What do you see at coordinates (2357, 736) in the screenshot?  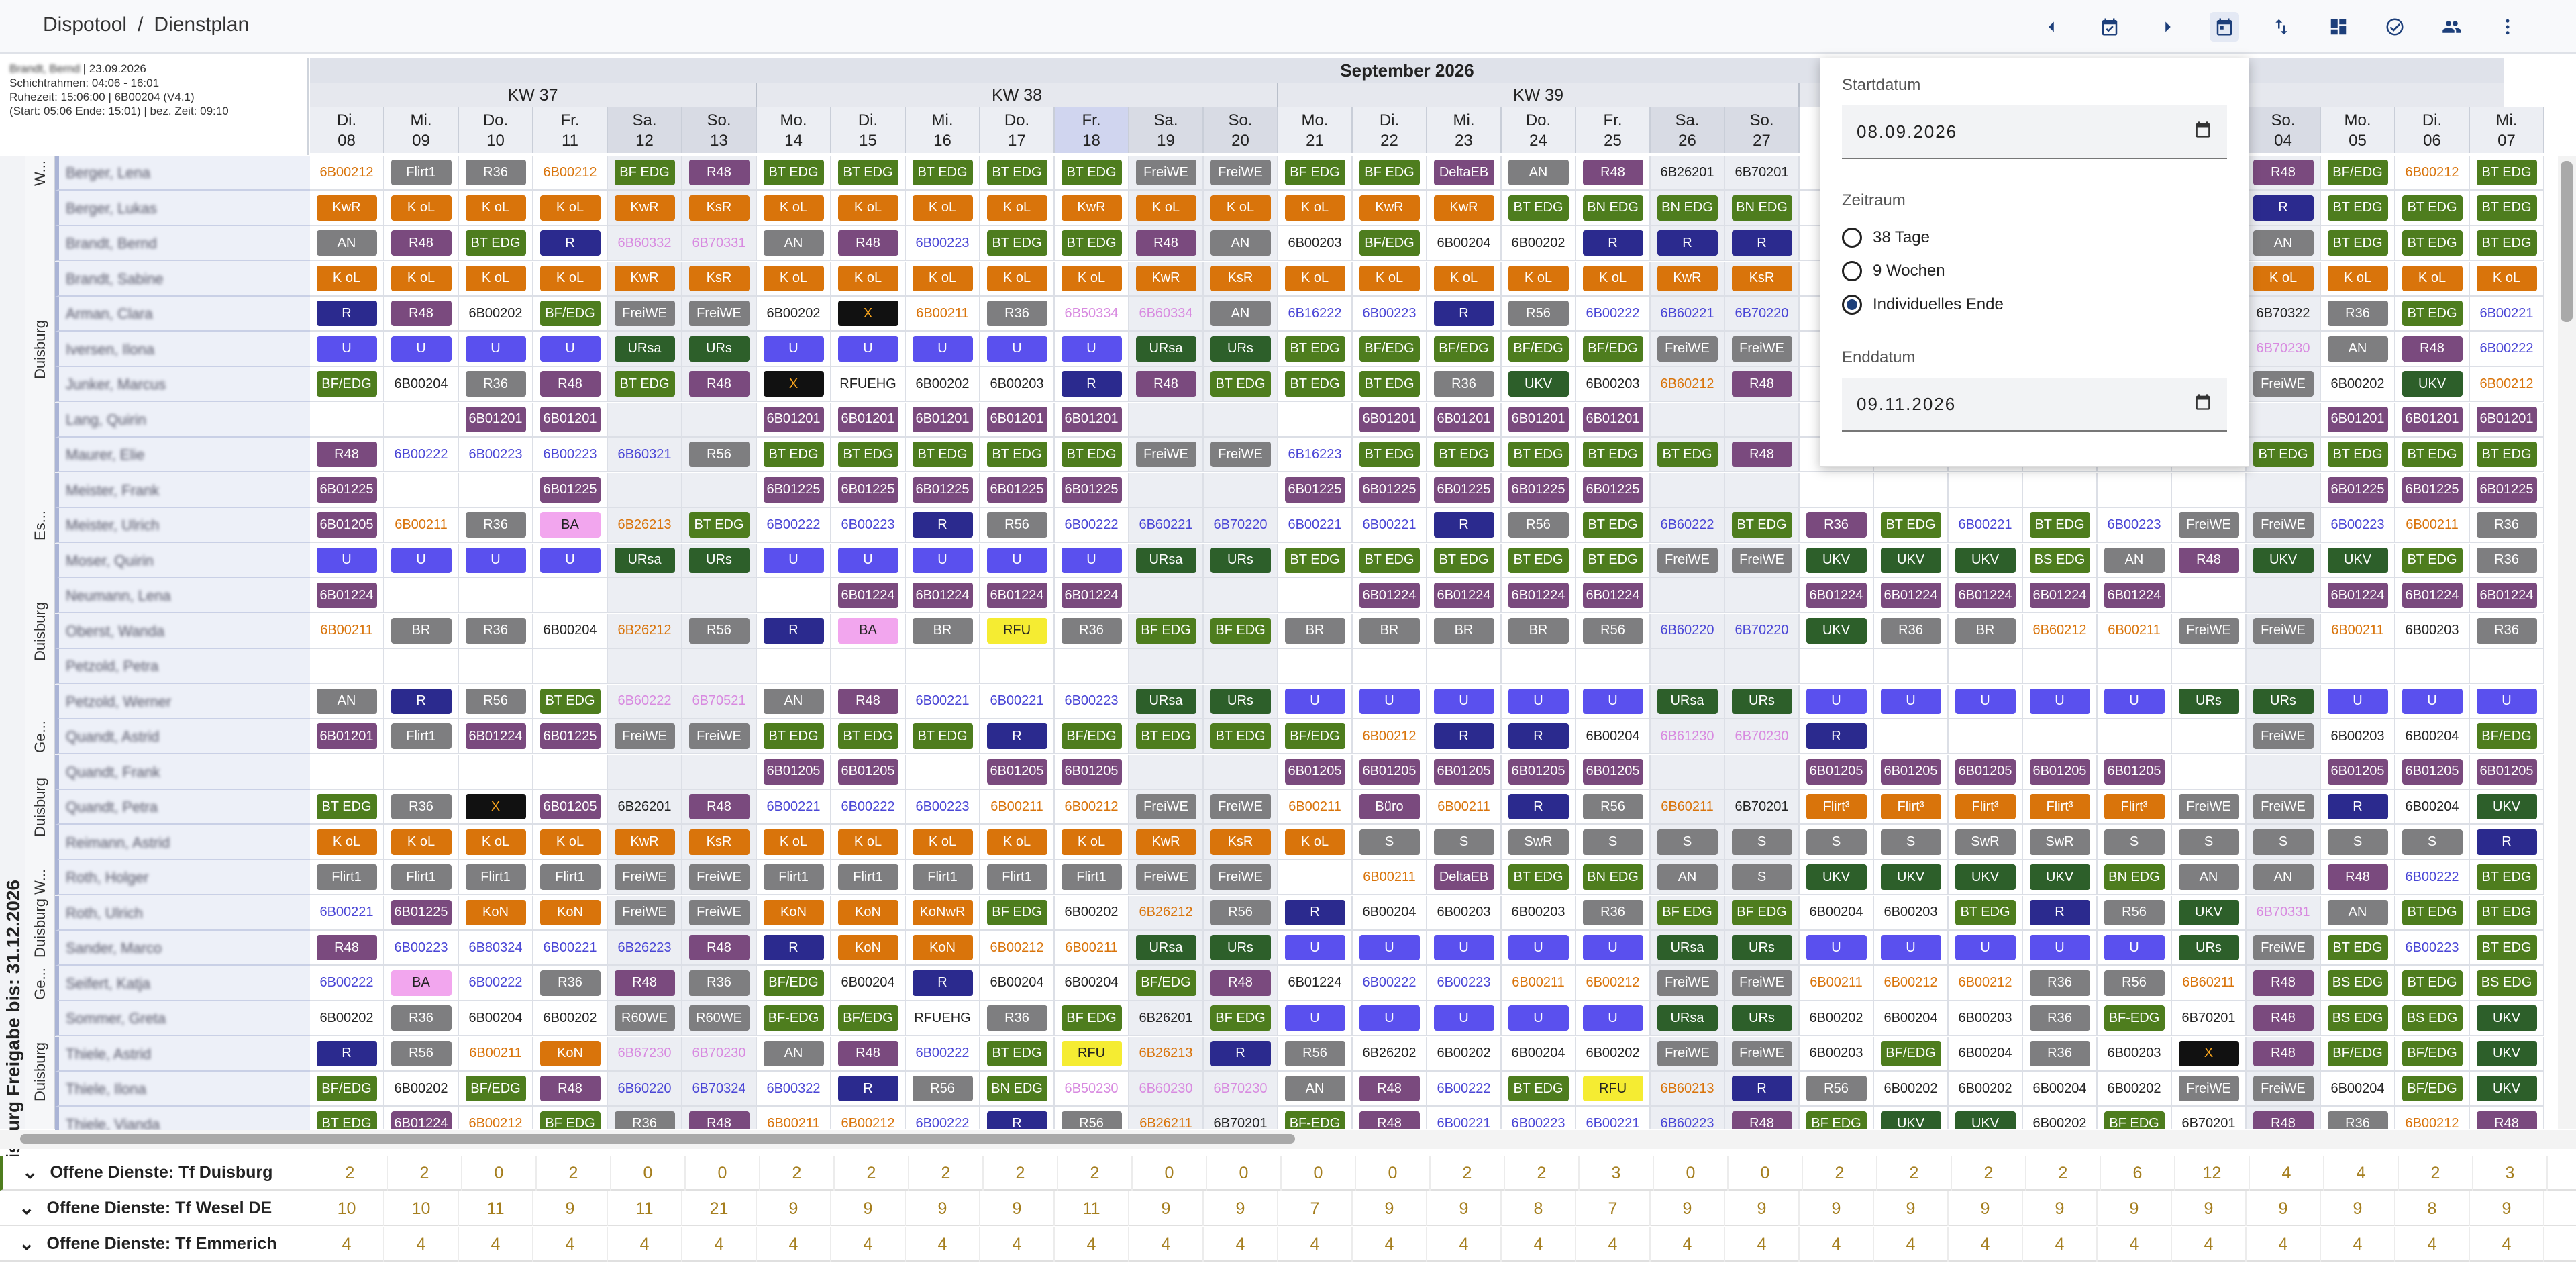 I see `shift-chip: 6B00203` at bounding box center [2357, 736].